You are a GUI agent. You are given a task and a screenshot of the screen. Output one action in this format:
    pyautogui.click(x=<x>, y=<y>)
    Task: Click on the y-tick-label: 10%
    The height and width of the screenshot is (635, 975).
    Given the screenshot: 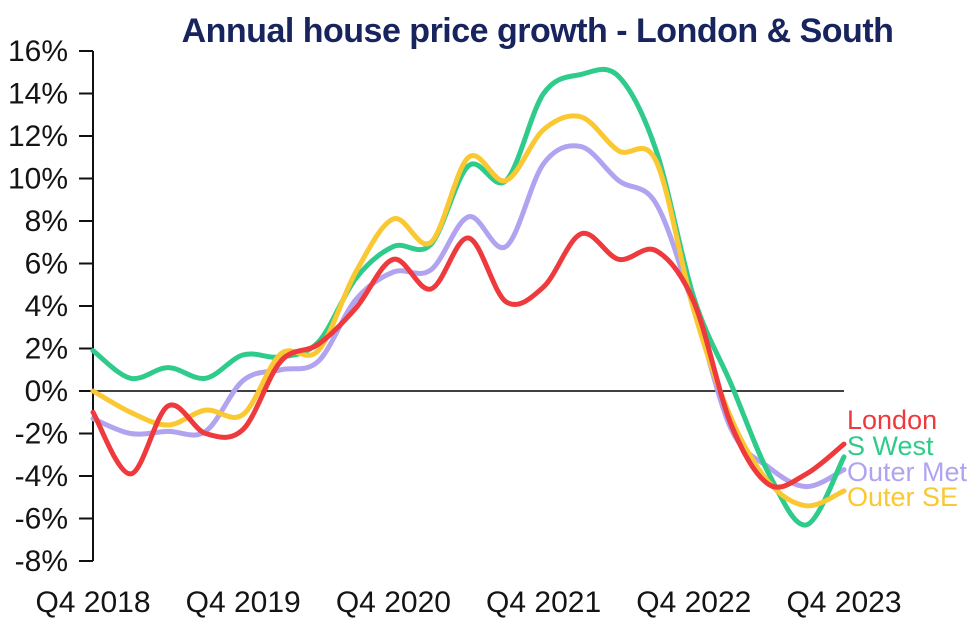 What is the action you would take?
    pyautogui.click(x=38, y=179)
    